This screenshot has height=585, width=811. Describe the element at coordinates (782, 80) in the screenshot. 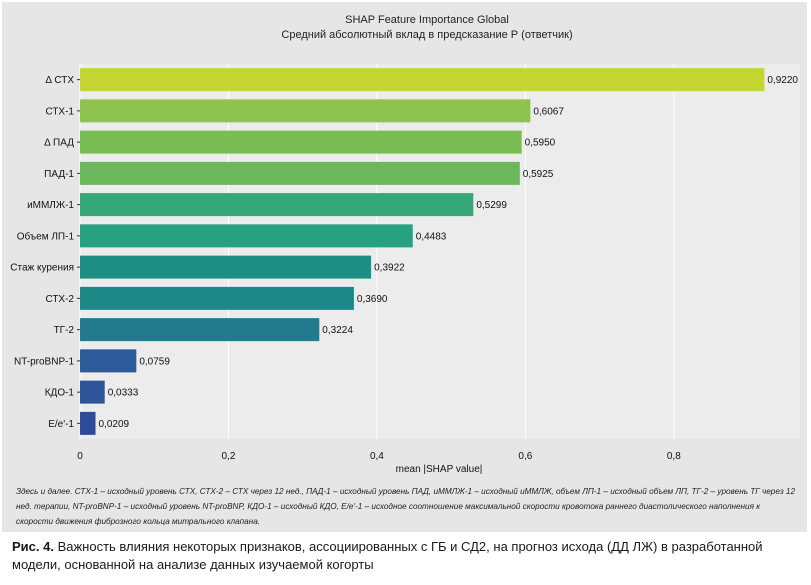

I see `value-label: 0,9220` at that location.